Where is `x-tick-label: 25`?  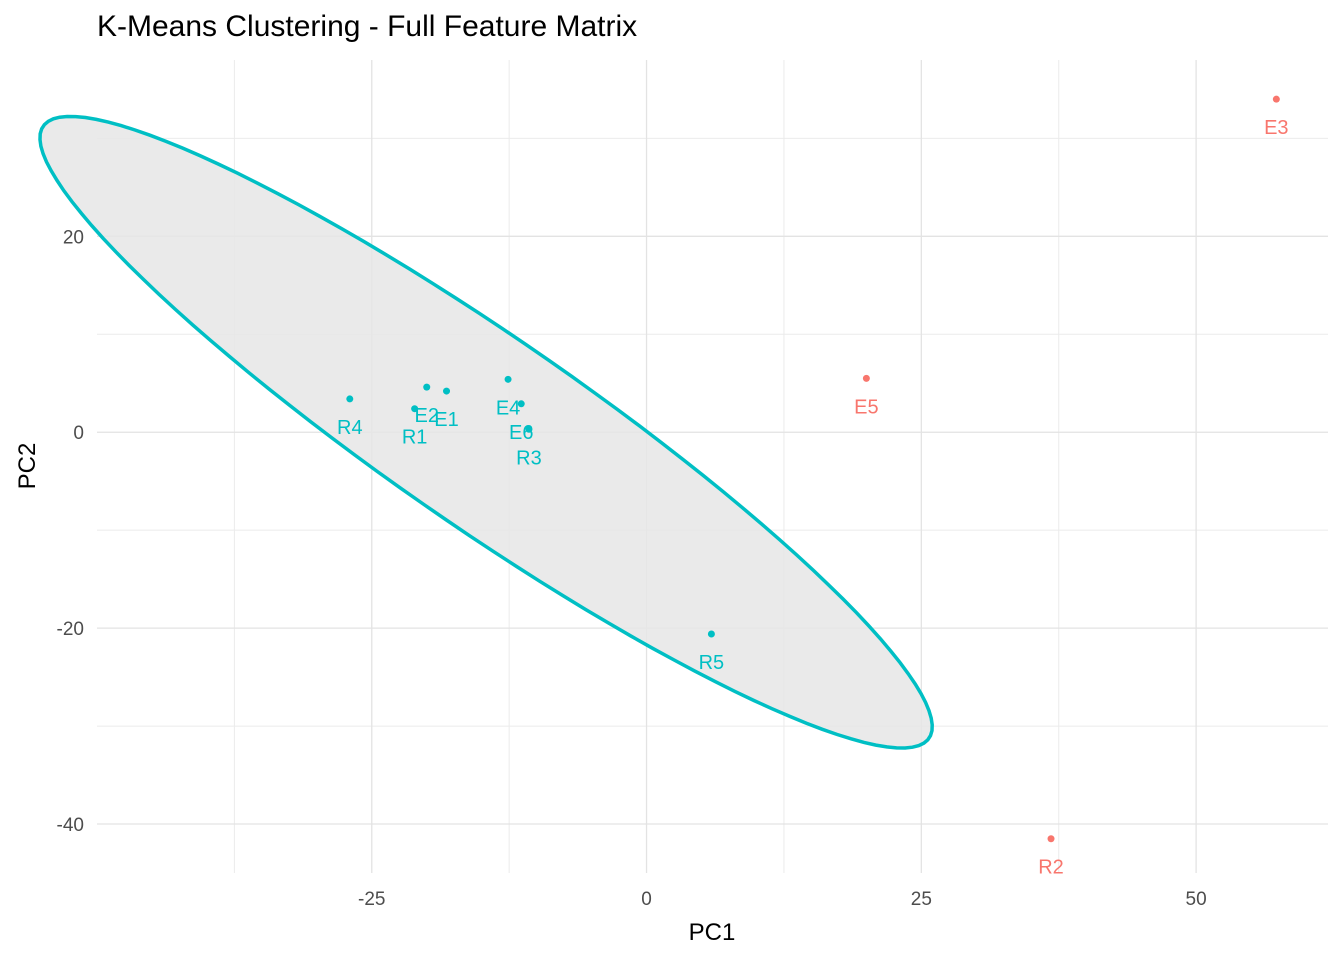
x-tick-label: 25 is located at coordinates (921, 899).